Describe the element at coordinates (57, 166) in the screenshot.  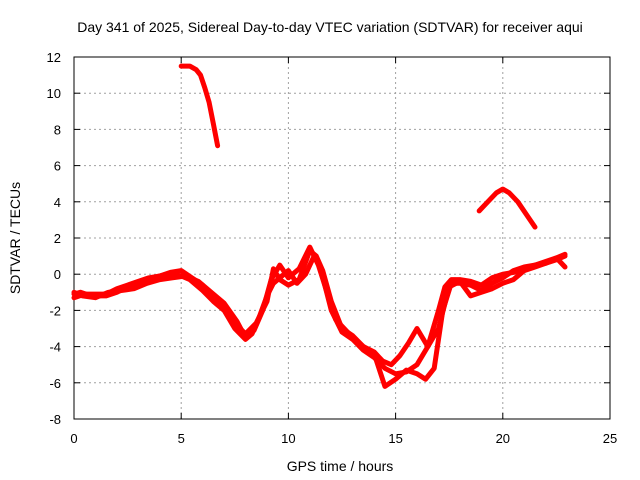
I see `y-tick-label: 6` at that location.